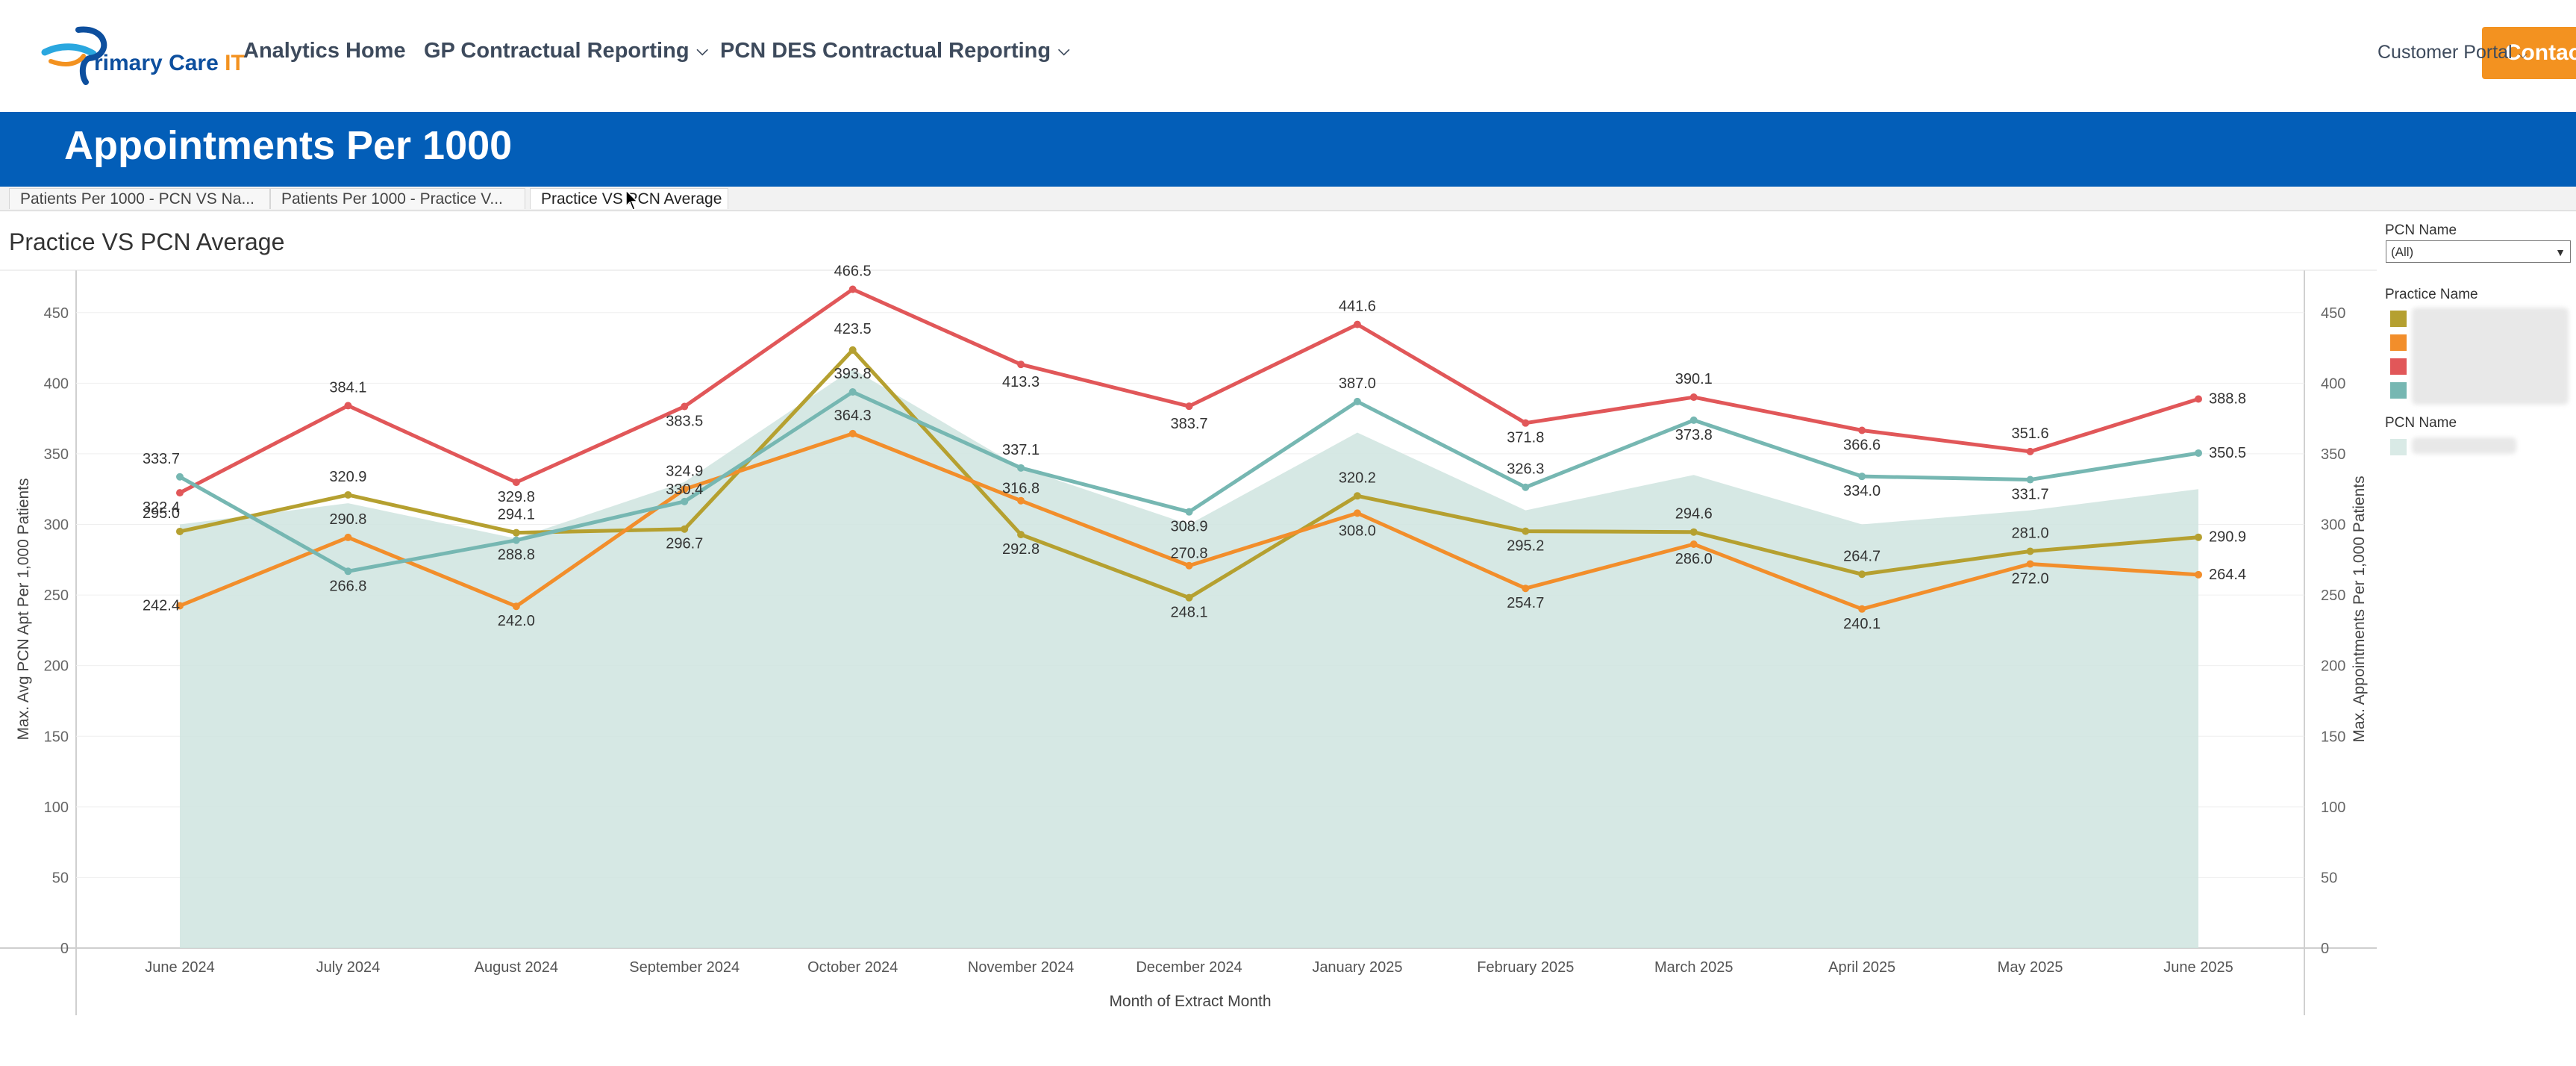 Image resolution: width=2576 pixels, height=1066 pixels. Describe the element at coordinates (1357, 531) in the screenshot. I see `data-label-orange: 308.0` at that location.